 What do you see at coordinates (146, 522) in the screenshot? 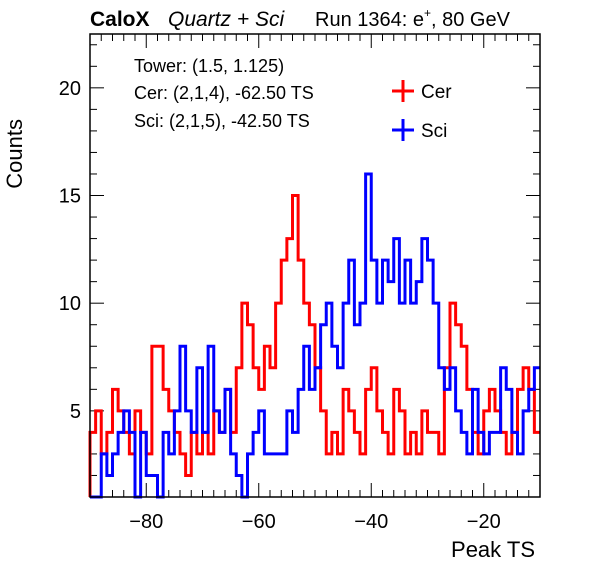
I see `x-tick-label: −80` at bounding box center [146, 522].